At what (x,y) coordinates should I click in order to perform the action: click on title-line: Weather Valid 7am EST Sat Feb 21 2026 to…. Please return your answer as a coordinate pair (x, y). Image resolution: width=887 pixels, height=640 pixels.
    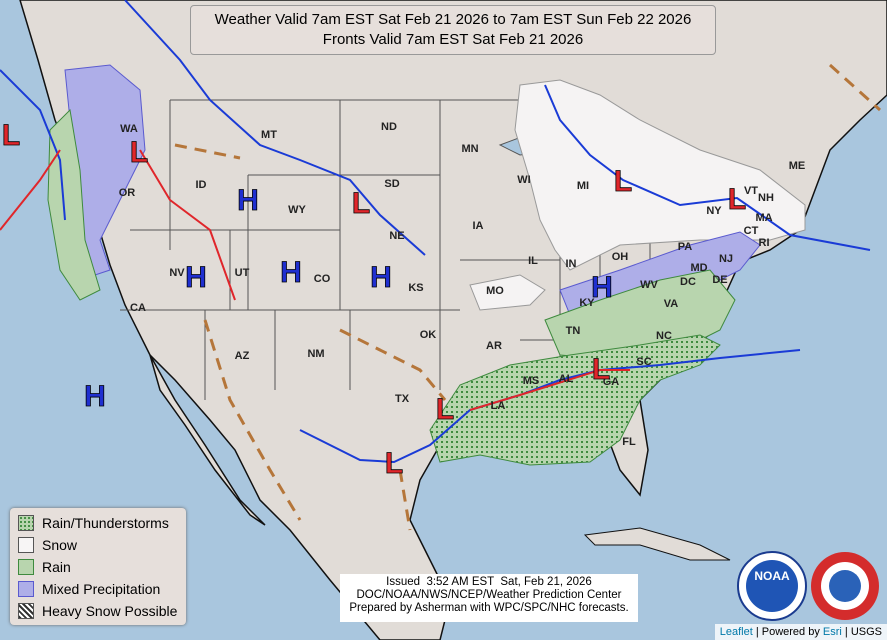
    Looking at the image, I should click on (453, 19).